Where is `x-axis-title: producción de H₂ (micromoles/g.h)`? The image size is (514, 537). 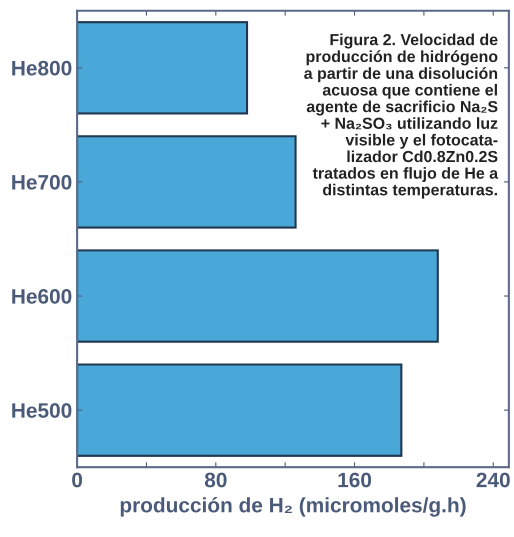
x-axis-title: producción de H₂ (micromoles/g.h) is located at coordinates (293, 507).